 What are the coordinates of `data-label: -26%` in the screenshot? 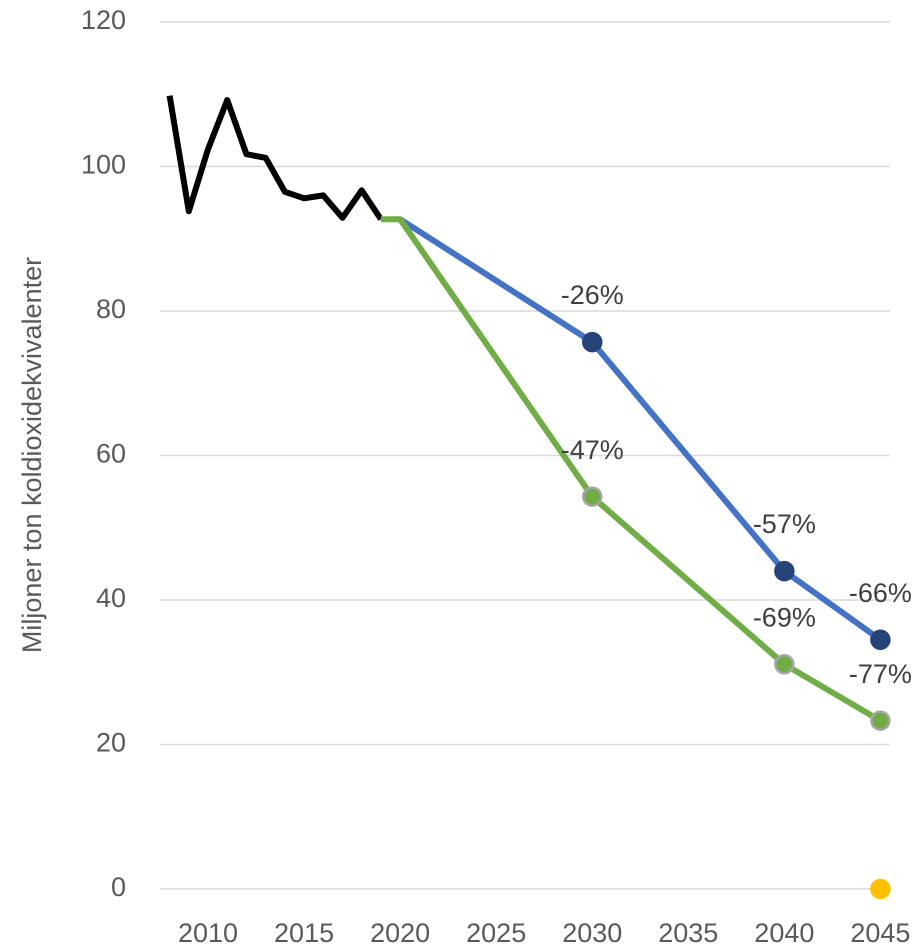 It's located at (592, 295).